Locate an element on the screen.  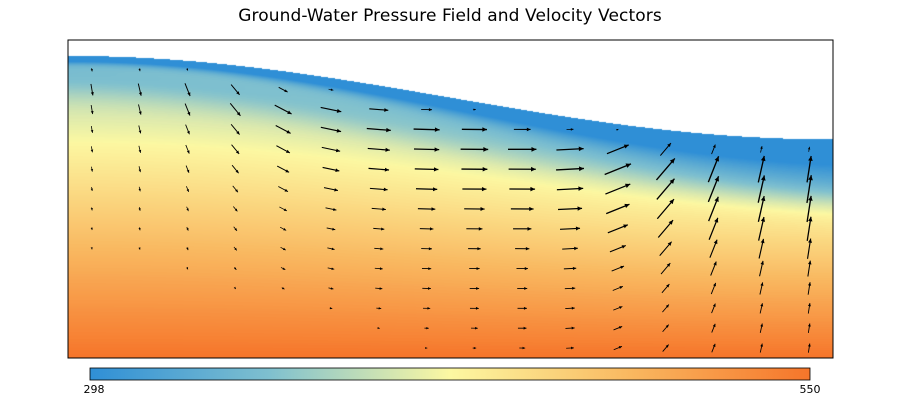
colorbar-min-label: 298 is located at coordinates (94, 389).